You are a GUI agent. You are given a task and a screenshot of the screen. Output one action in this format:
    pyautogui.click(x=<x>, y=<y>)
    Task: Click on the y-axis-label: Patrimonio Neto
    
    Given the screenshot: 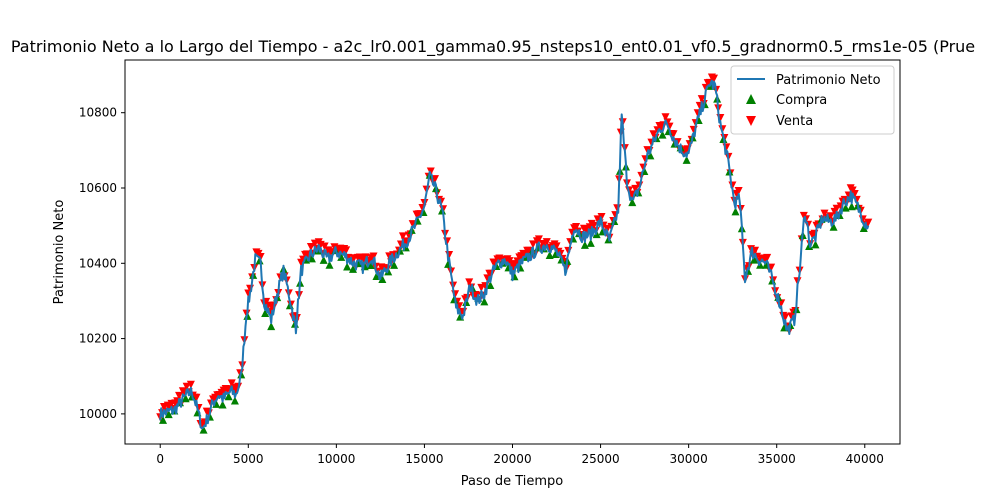 What is the action you would take?
    pyautogui.click(x=59, y=252)
    